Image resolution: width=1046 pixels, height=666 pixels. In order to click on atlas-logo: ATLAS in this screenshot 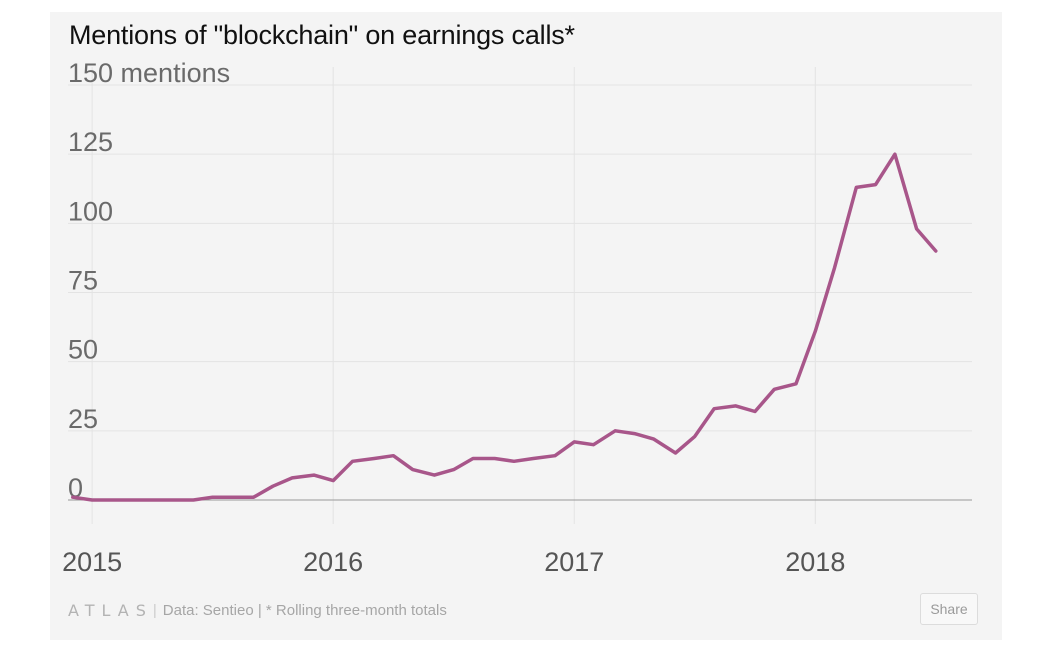, I will do `click(110, 610)`.